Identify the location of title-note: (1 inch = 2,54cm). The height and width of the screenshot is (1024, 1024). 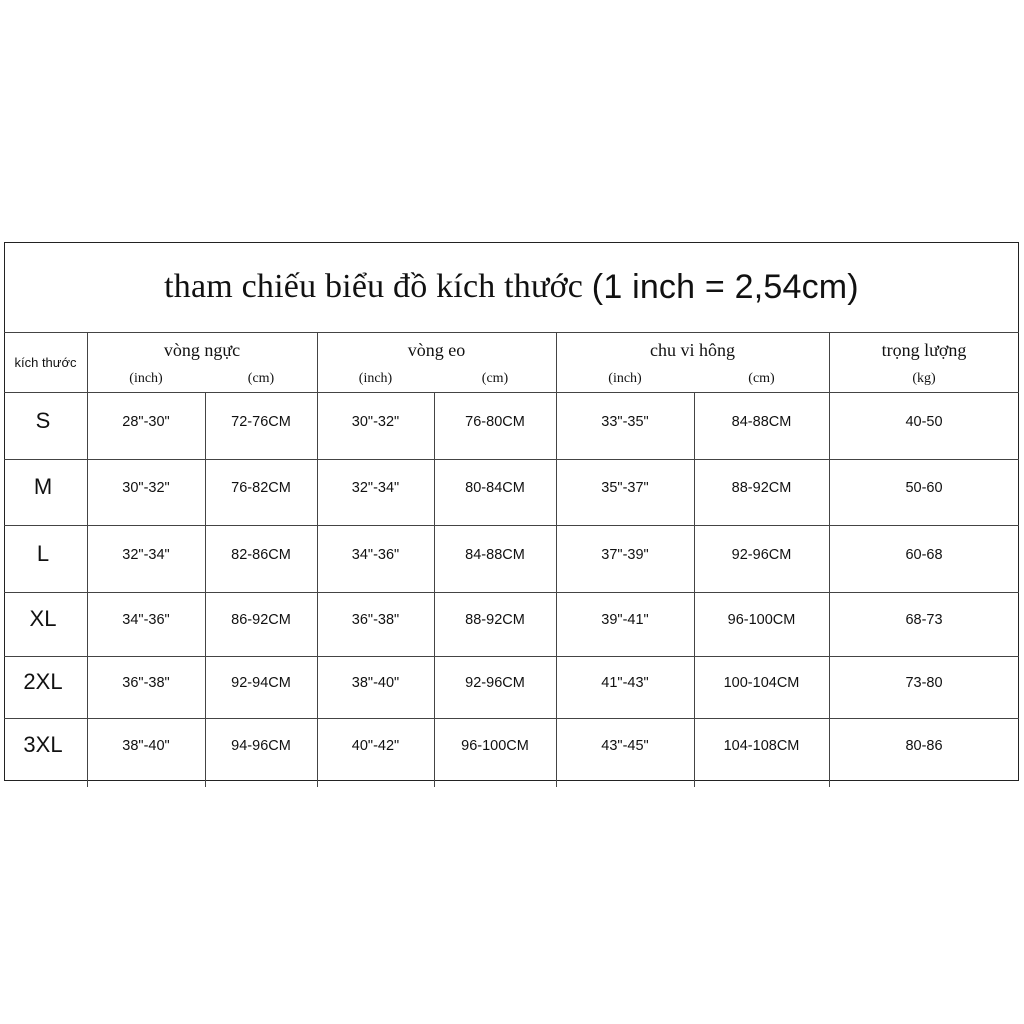
(725, 286).